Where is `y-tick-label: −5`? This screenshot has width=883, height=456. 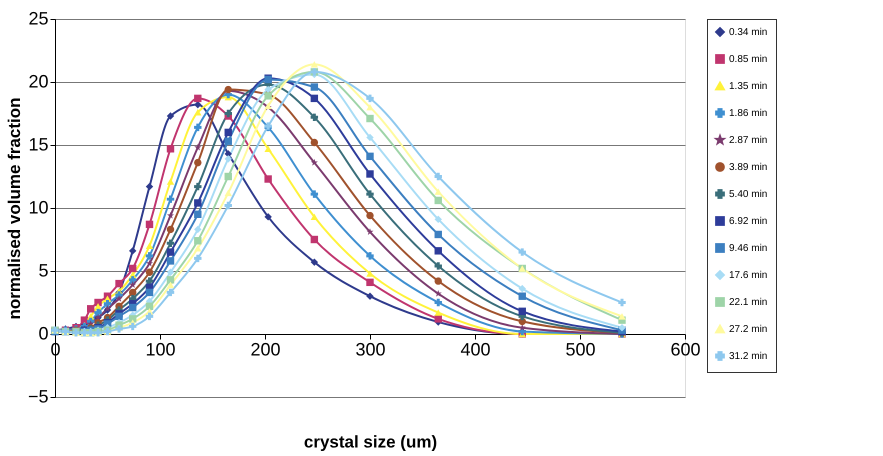
y-tick-label: −5 is located at coordinates (38, 396).